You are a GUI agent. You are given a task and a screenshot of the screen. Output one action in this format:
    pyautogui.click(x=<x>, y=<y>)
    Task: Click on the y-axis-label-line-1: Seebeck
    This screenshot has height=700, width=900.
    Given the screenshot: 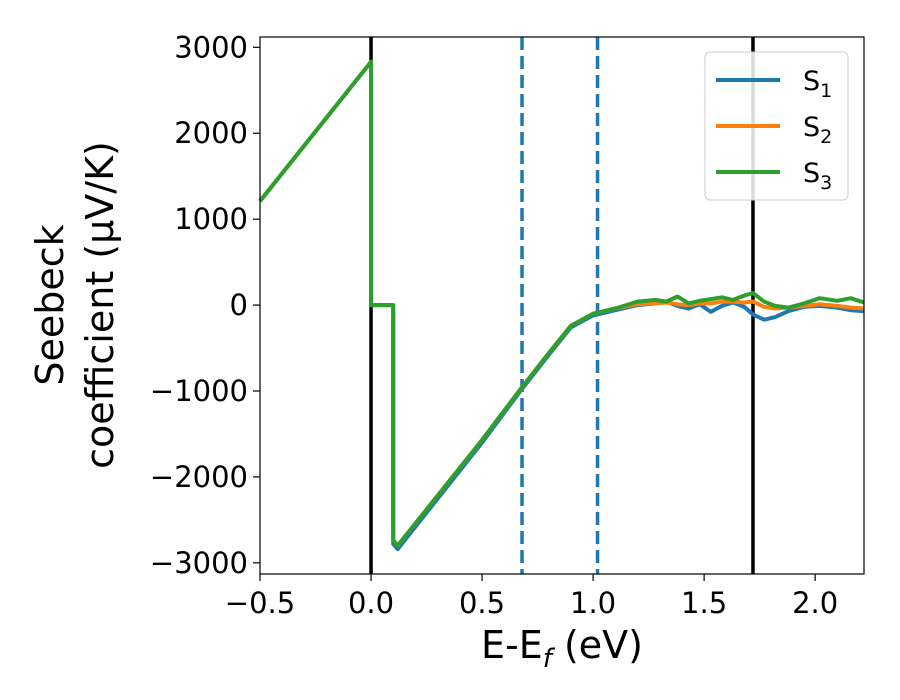 What is the action you would take?
    pyautogui.click(x=50, y=304)
    